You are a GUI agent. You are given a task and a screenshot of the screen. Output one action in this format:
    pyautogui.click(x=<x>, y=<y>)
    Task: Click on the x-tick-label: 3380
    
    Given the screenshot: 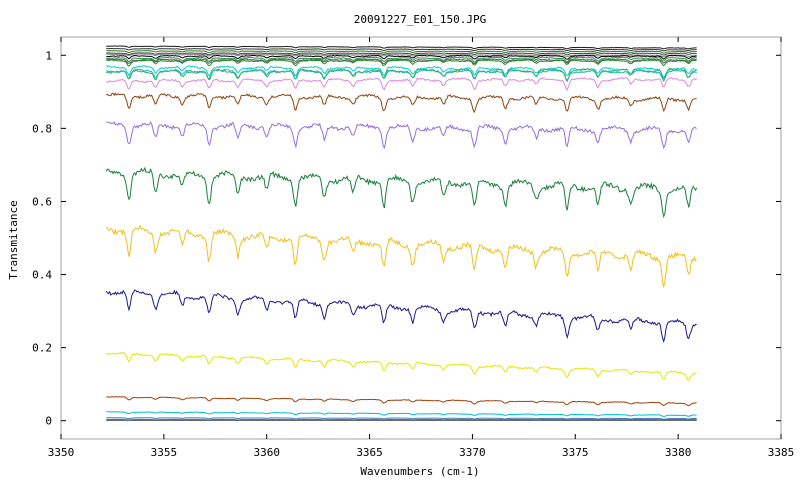 What is the action you would take?
    pyautogui.click(x=678, y=452)
    